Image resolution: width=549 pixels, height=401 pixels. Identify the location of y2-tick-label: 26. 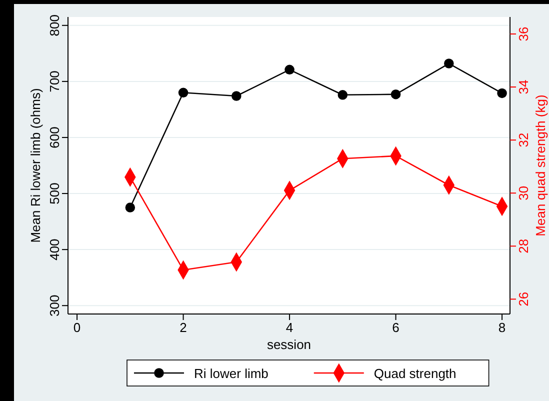
(523, 299).